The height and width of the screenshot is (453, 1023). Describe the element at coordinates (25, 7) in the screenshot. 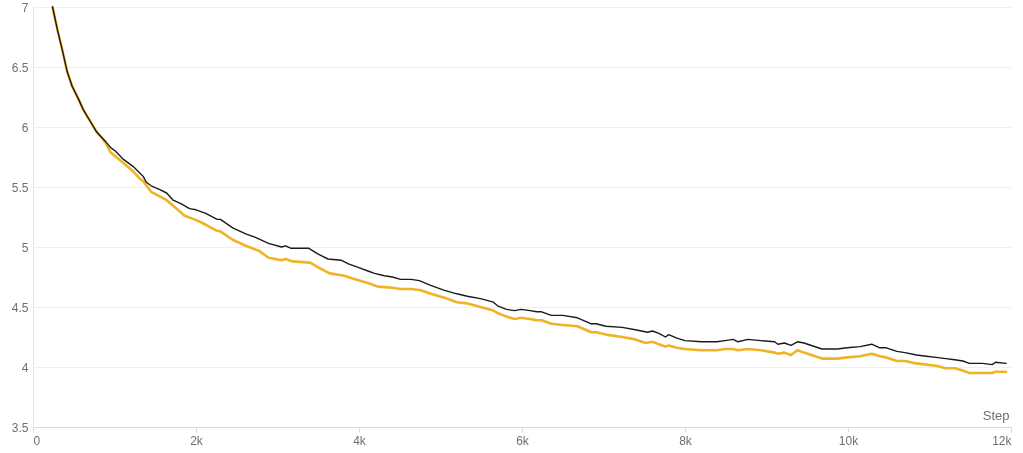

I see `y-tick-label: 7` at that location.